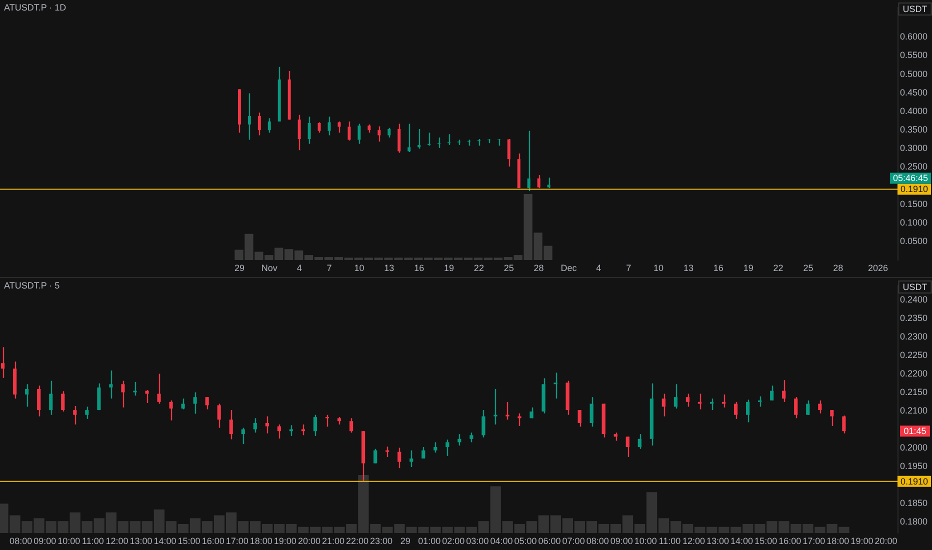  Describe the element at coordinates (910, 178) in the screenshot. I see `annotation: 05:46:45` at that location.